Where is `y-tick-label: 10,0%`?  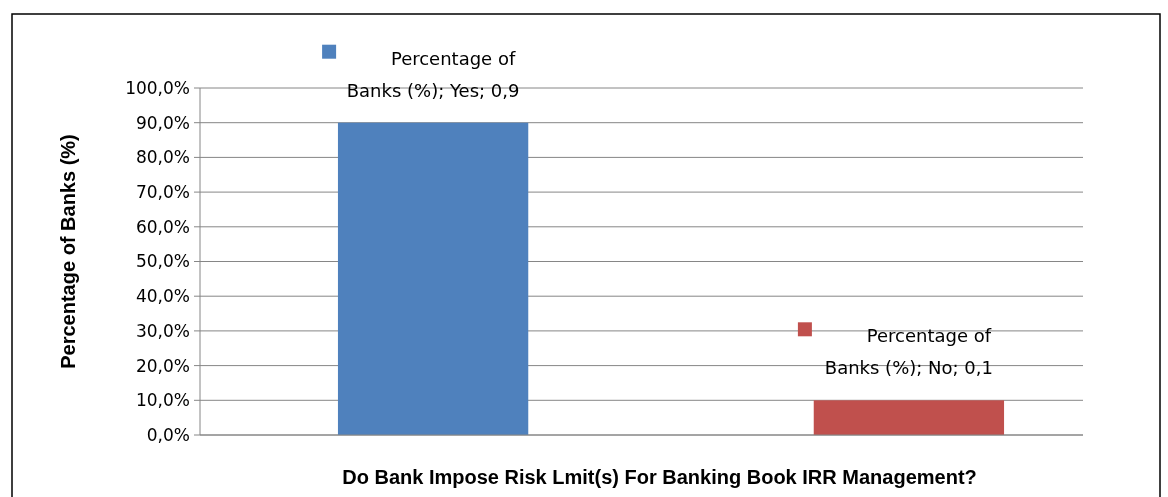 y-tick-label: 10,0% is located at coordinates (162, 400).